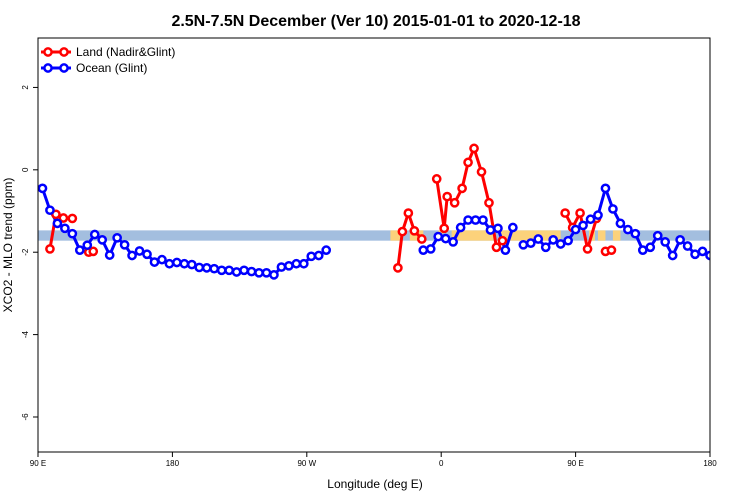 The image size is (750, 500). I want to click on legend-label: Ocean (Glint), so click(111, 68).